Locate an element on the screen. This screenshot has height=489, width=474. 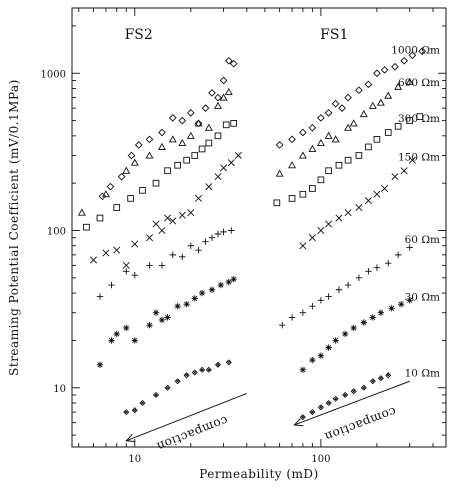
compaction-label: compaction is located at coordinates (192, 433).